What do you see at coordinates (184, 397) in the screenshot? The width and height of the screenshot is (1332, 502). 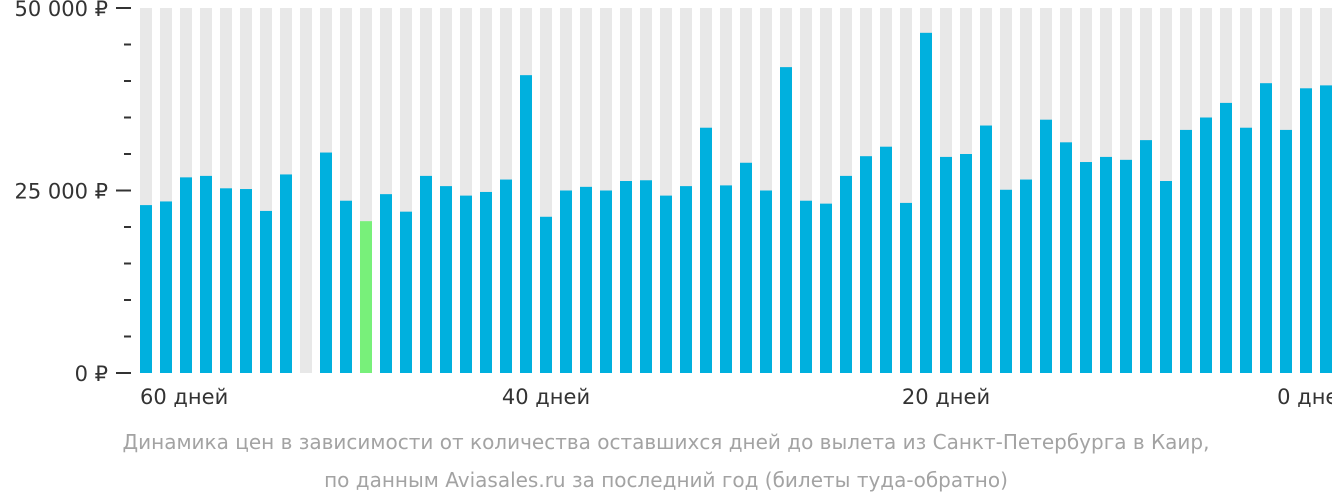 I see `x-tick-label: 60 дней` at bounding box center [184, 397].